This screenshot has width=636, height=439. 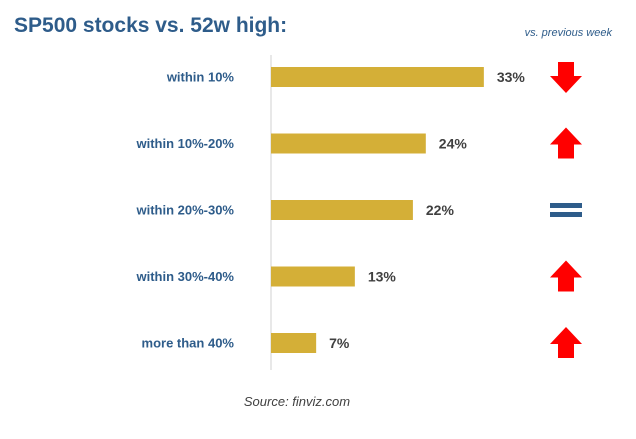 I want to click on value-label: 24%, so click(x=453, y=144).